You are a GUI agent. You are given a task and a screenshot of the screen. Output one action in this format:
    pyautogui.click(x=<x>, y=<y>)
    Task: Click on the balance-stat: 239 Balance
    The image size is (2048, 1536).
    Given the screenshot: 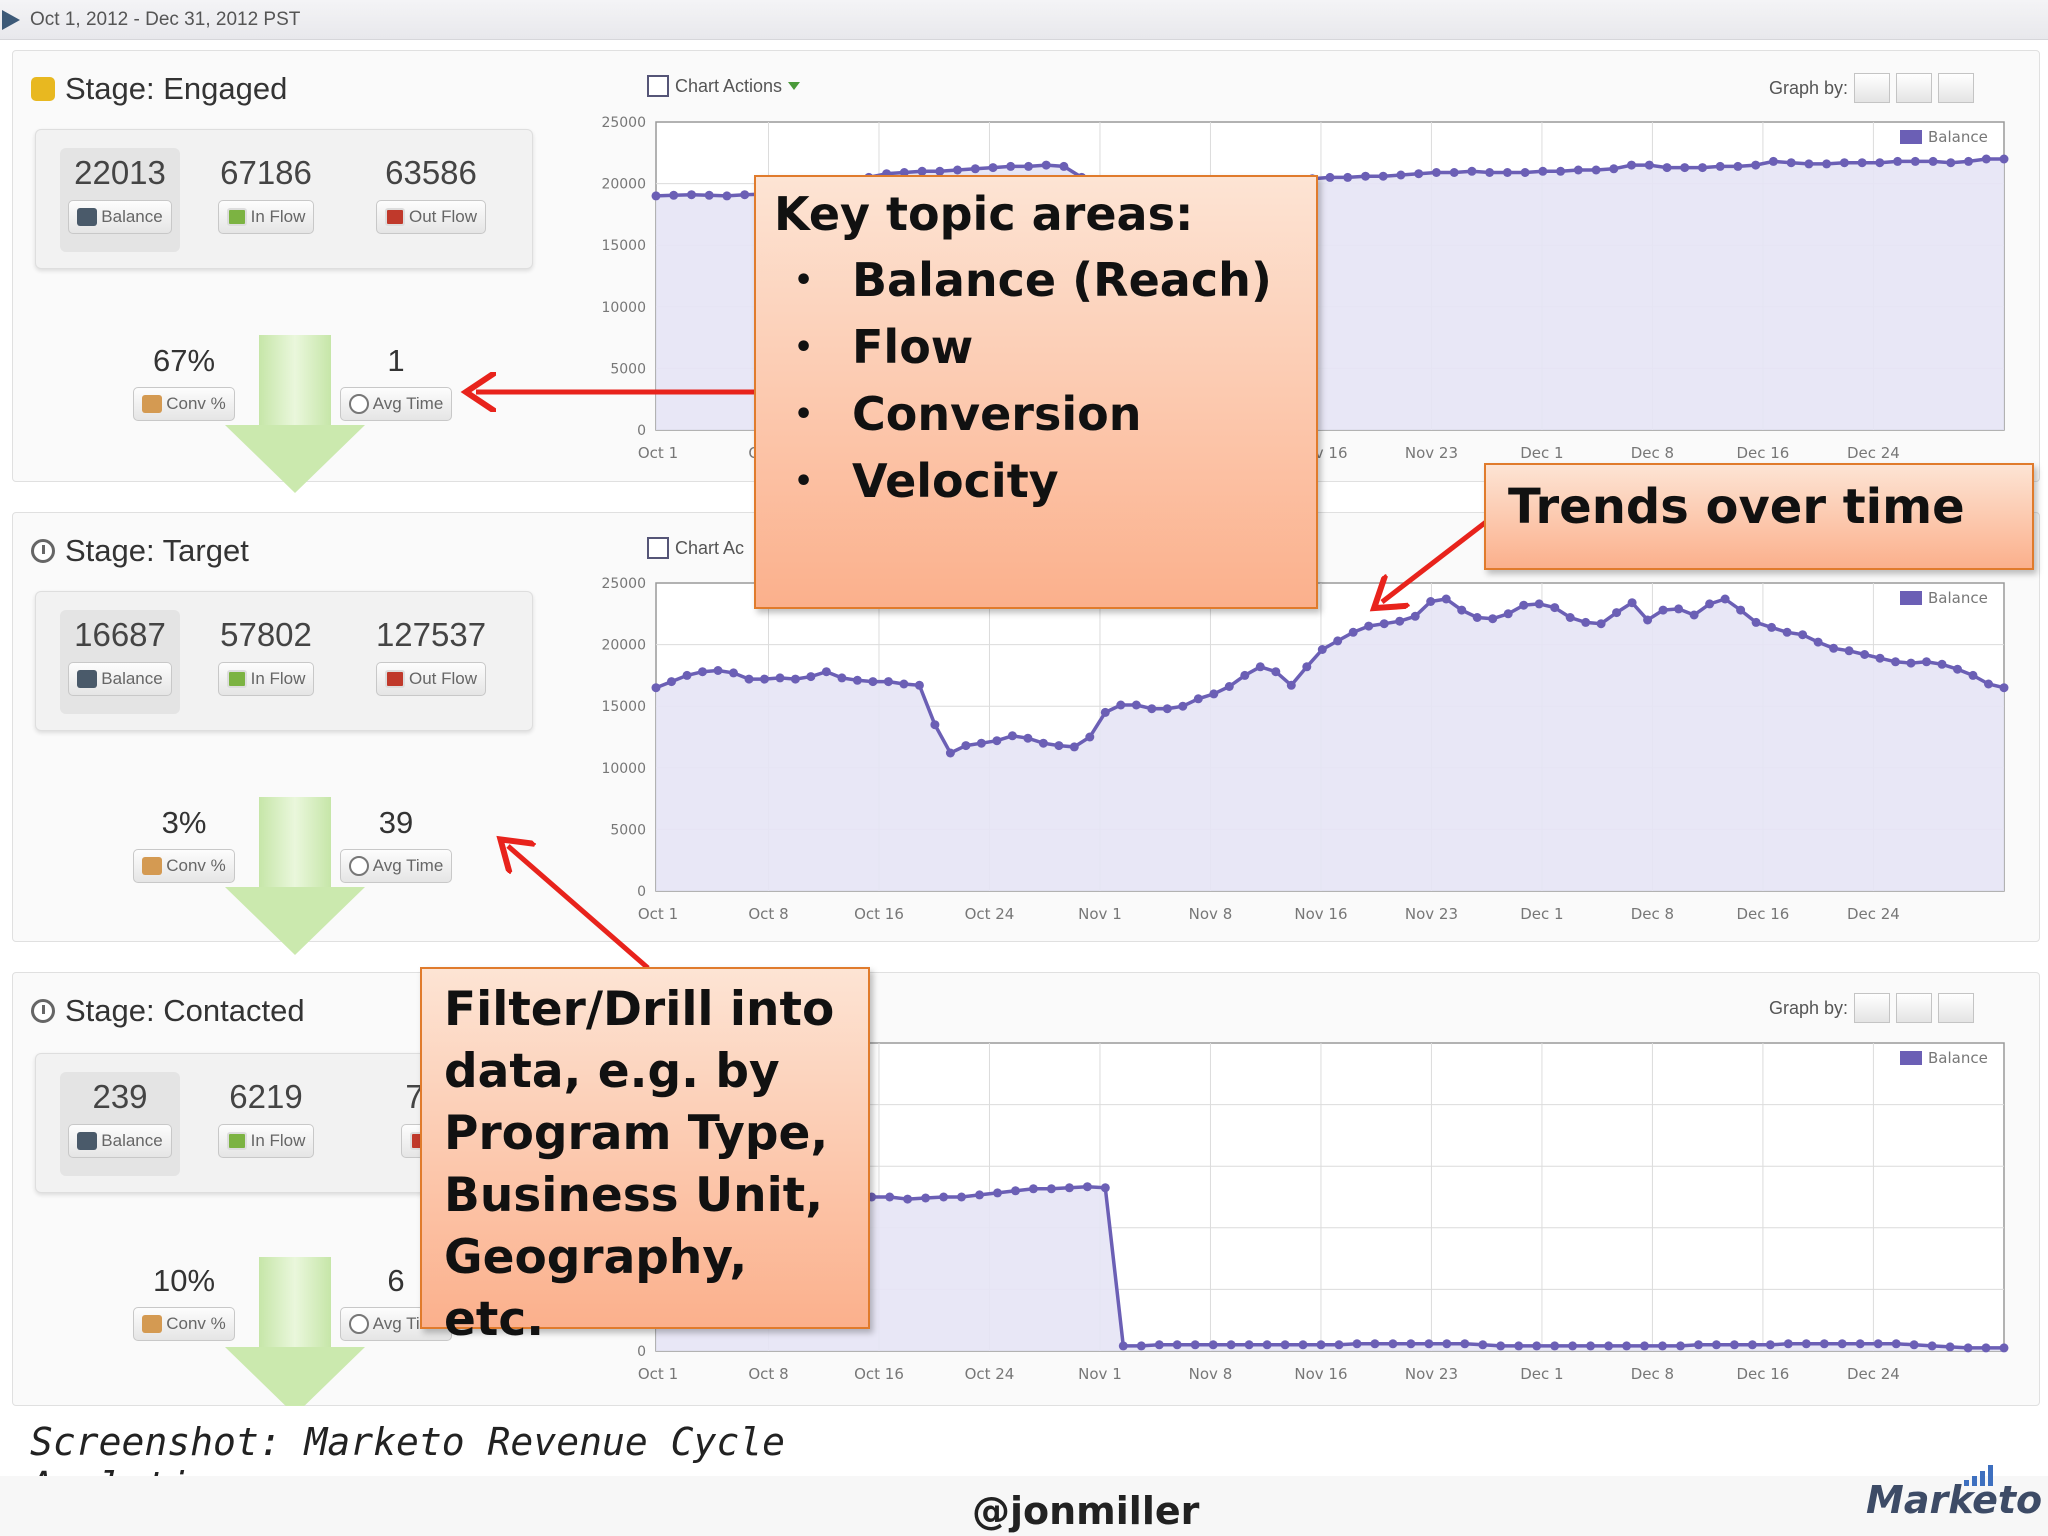 What is the action you would take?
    pyautogui.click(x=120, y=1124)
    